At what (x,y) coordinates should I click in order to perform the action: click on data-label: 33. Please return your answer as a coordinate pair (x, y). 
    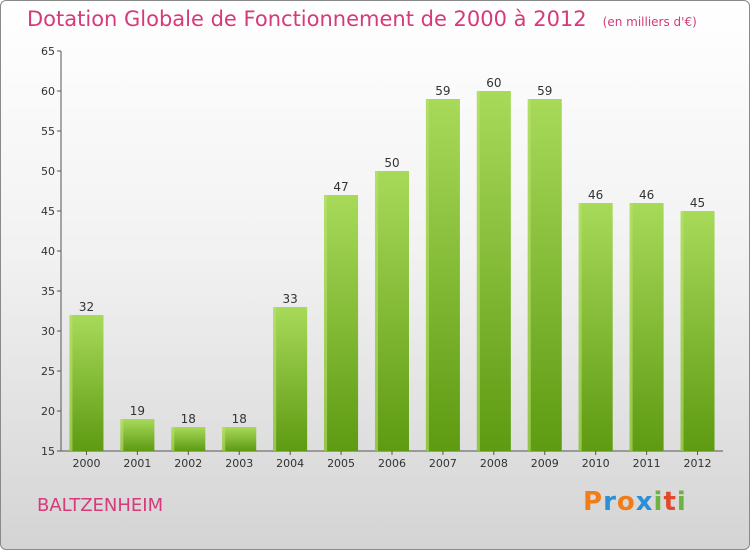
    Looking at the image, I should click on (290, 299).